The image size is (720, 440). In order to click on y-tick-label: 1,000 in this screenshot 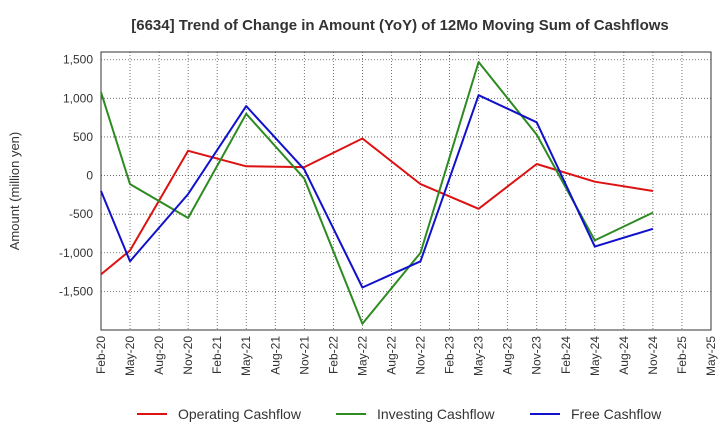, I will do `click(78, 98)`.